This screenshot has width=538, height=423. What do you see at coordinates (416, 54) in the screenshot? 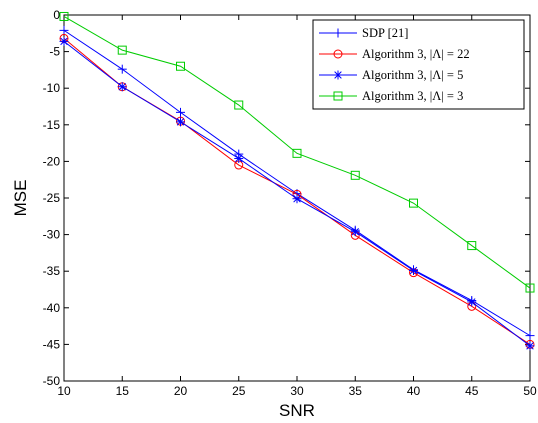
I see `legend-label: Algorithm 3, |Λ| = 22` at bounding box center [416, 54].